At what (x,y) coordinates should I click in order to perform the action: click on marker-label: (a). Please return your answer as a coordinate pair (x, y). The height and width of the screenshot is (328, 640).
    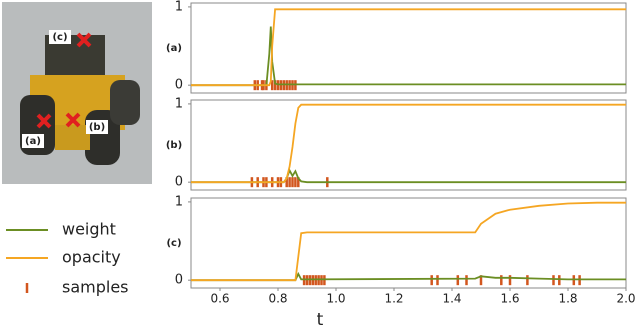
    Looking at the image, I should click on (33, 141).